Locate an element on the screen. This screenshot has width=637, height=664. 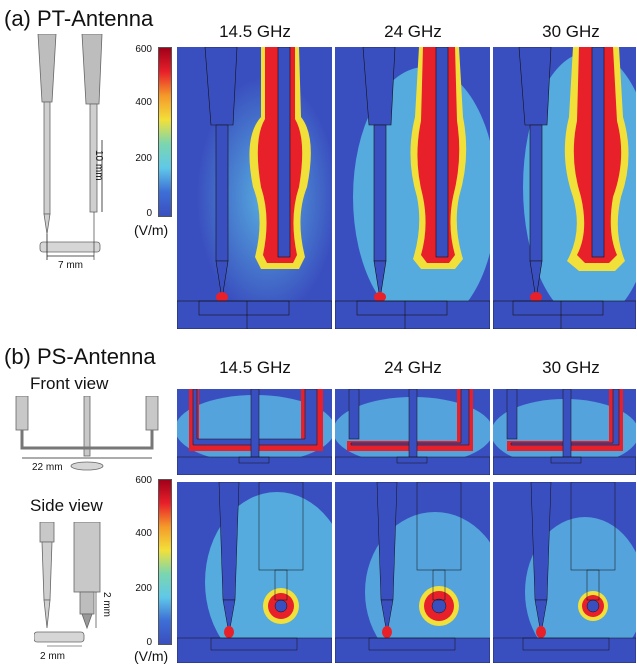
front-view-label: Front view is located at coordinates (69, 383).